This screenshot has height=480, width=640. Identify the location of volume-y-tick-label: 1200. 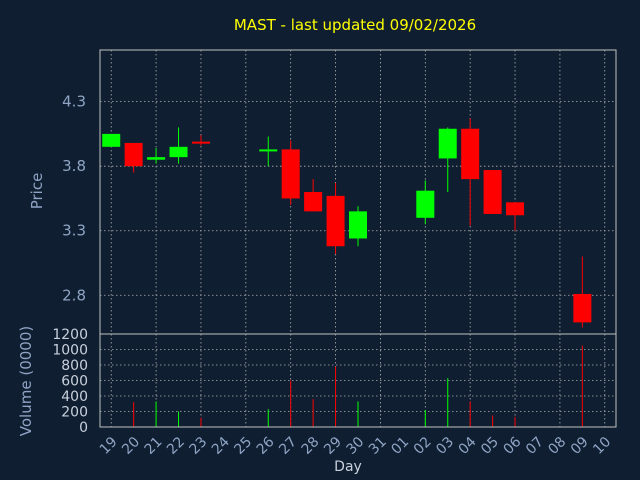
(70, 335).